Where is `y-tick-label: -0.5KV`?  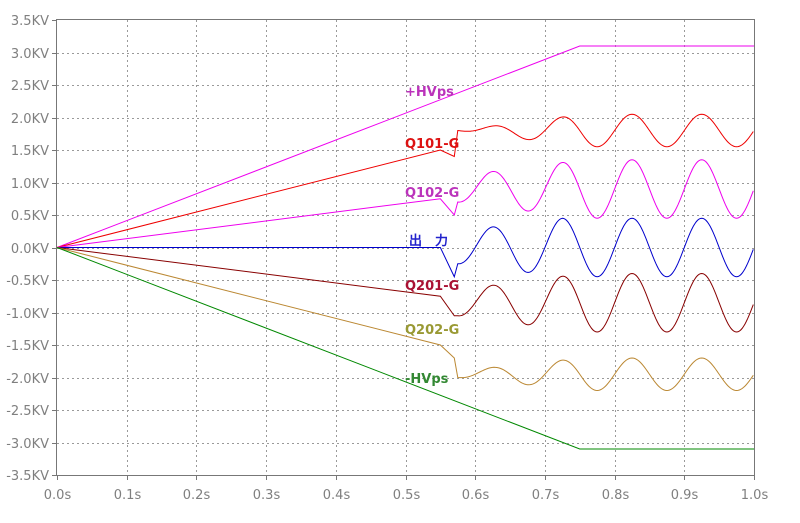
y-tick-label: -0.5KV is located at coordinates (27, 281).